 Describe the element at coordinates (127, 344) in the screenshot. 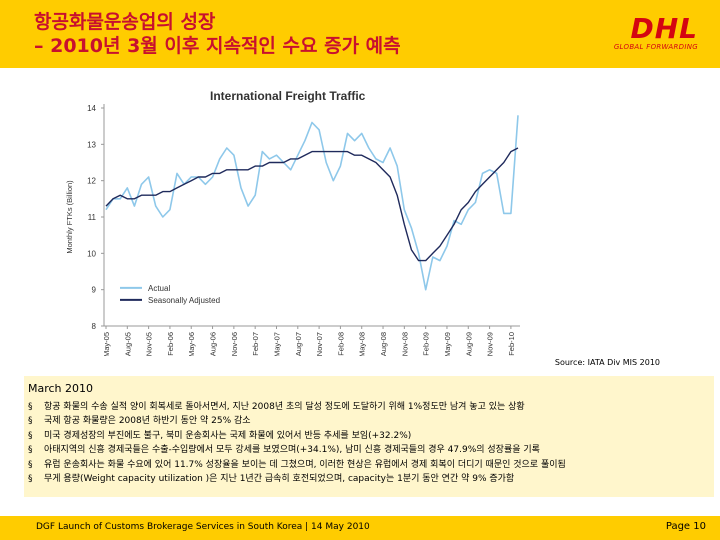

I see `x-tick-label: Aug-05` at that location.